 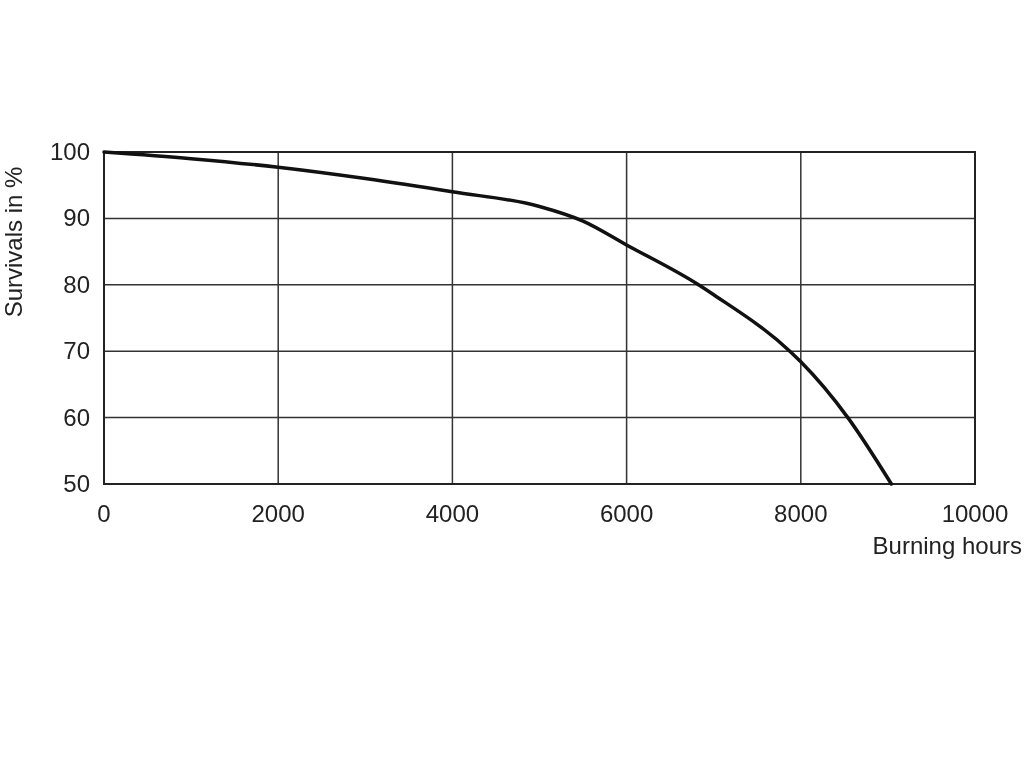 I want to click on y-tick-label: 80, so click(x=76, y=284).